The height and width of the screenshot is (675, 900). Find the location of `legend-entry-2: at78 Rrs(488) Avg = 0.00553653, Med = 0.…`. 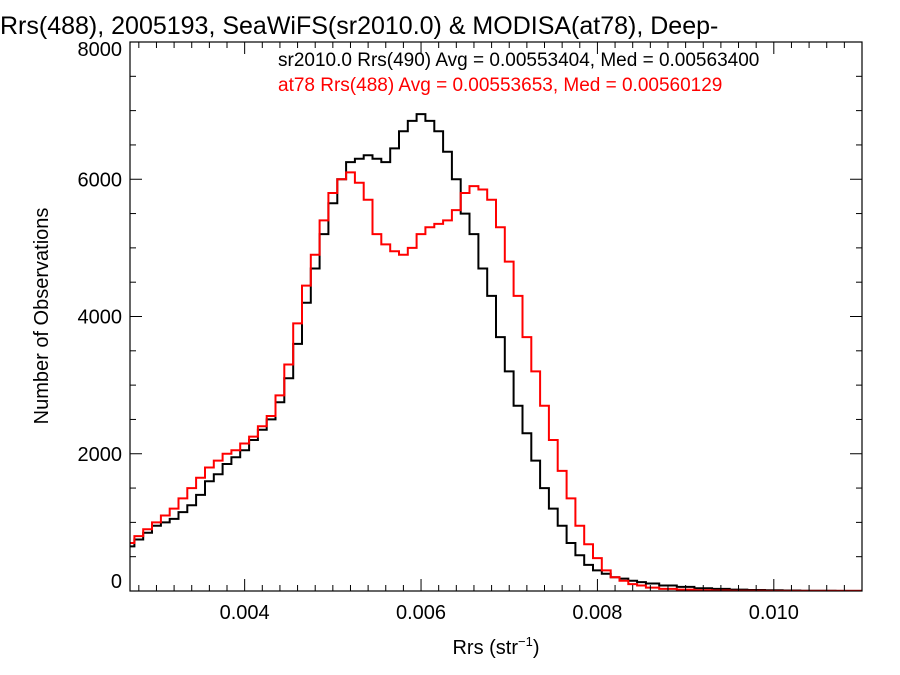

legend-entry-2: at78 Rrs(488) Avg = 0.00553653, Med = 0.… is located at coordinates (500, 85).